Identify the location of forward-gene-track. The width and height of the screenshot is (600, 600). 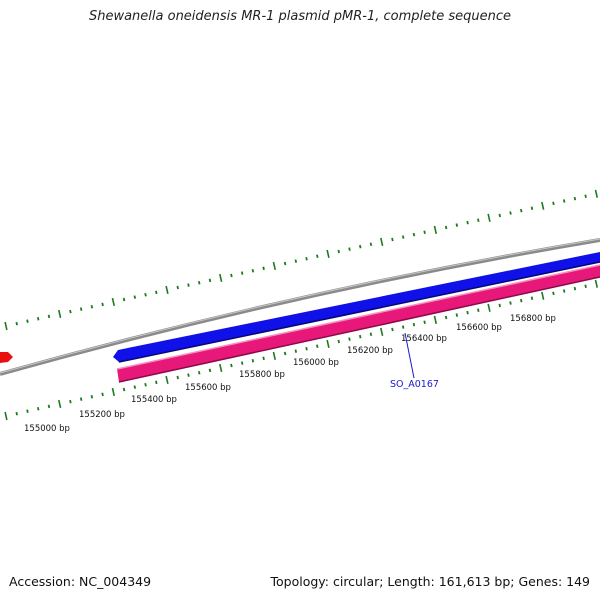
(356, 307).